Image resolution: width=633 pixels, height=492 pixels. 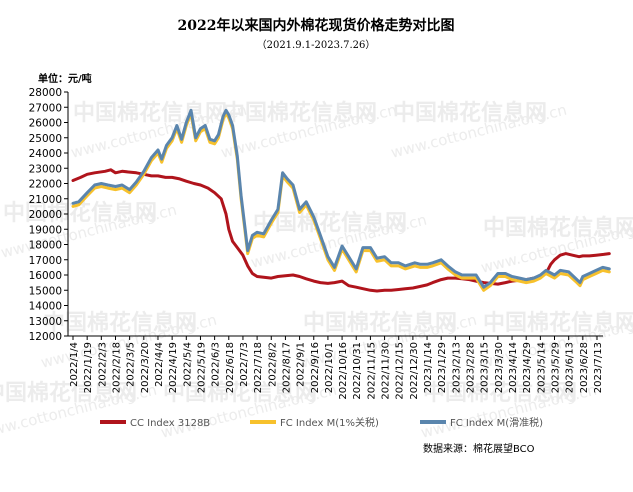 What do you see at coordinates (173, 367) in the screenshot?
I see `x-tick-label: 2022/4/19` at bounding box center [173, 367].